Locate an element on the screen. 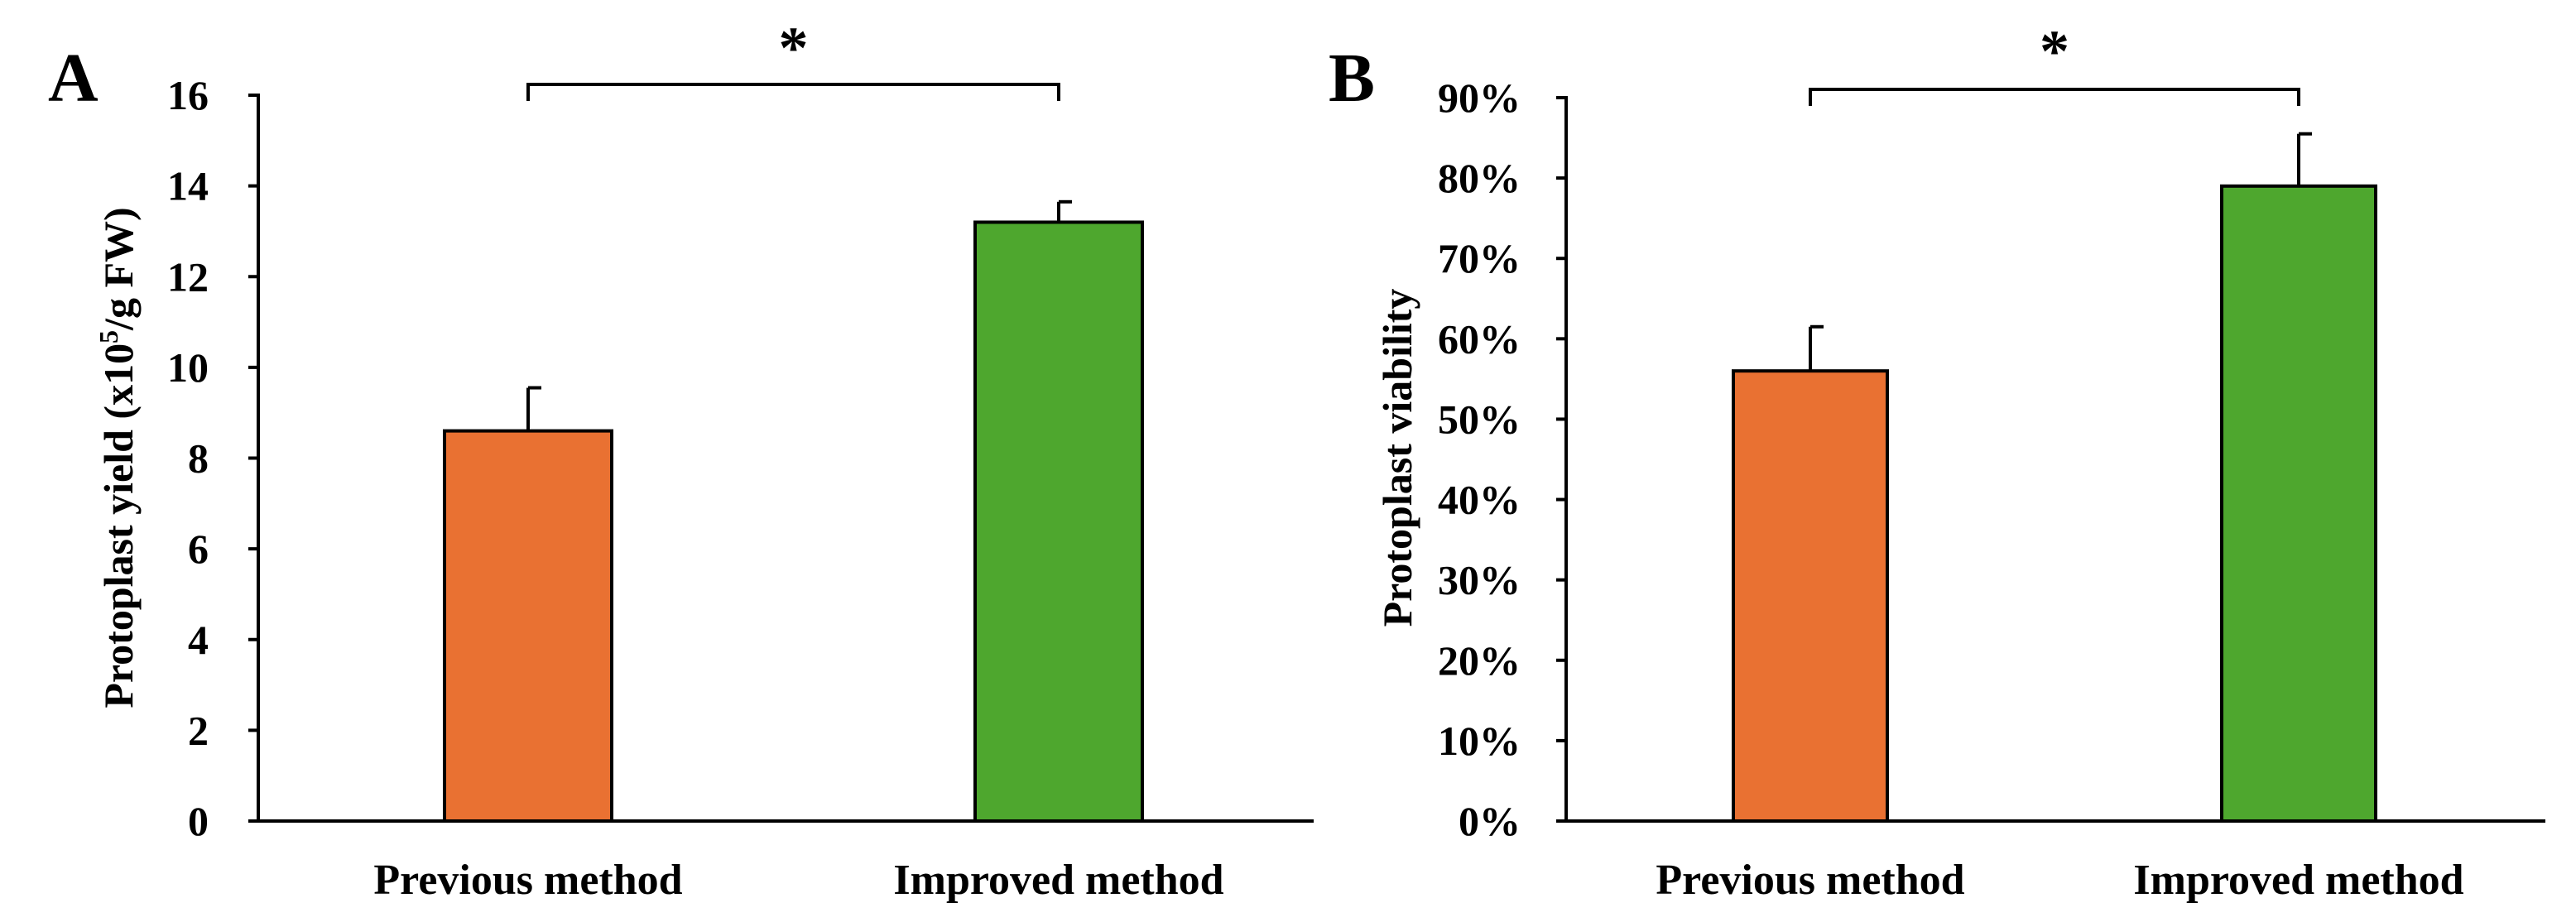  y-tick-label: 4 is located at coordinates (198, 640).